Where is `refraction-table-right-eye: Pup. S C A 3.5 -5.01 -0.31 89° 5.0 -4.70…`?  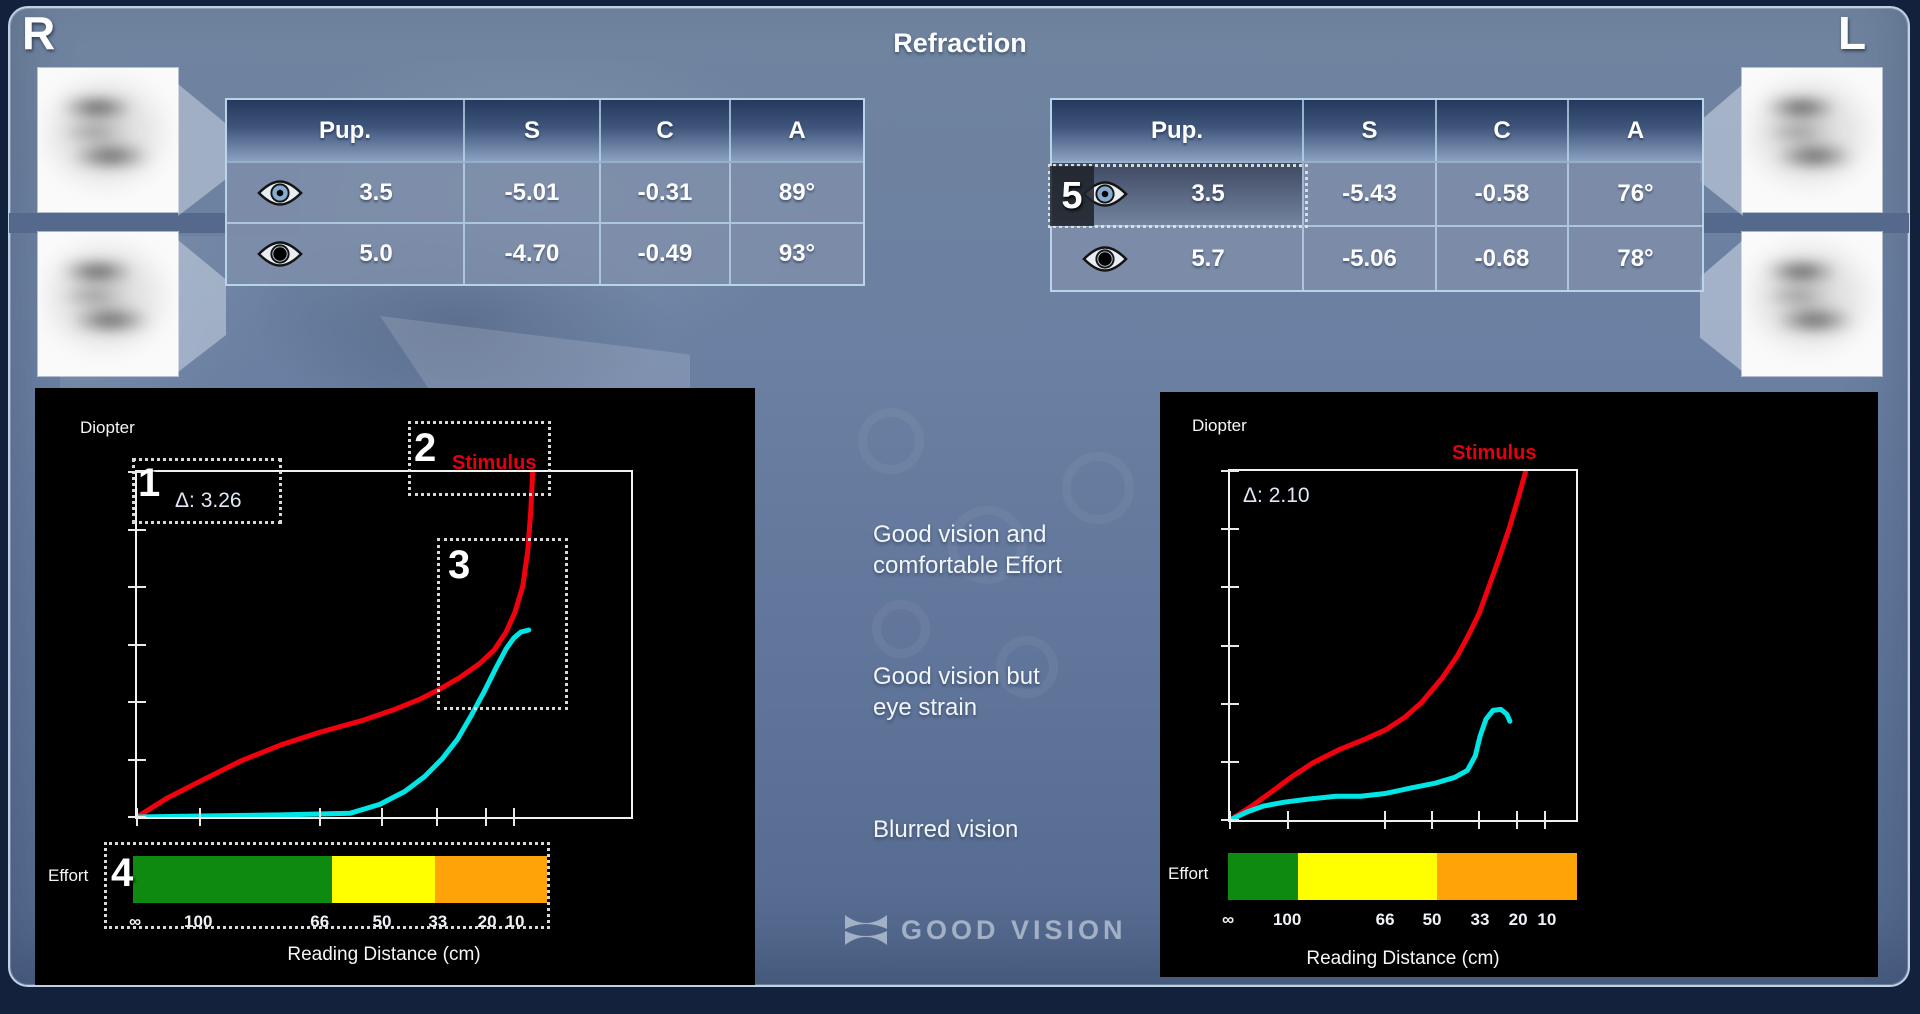 refraction-table-right-eye: Pup. S C A 3.5 -5.01 -0.31 89° 5.0 -4.70… is located at coordinates (545, 192).